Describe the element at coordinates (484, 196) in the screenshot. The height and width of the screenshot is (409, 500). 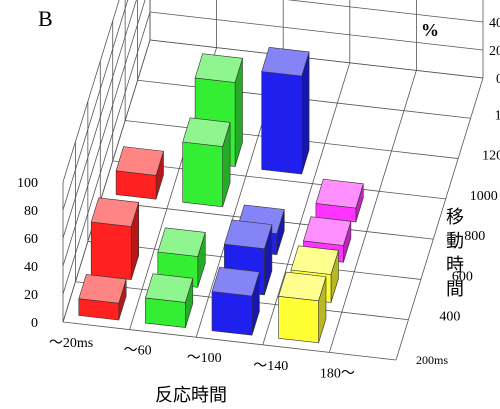
I see `z-tick-label: 1000` at that location.